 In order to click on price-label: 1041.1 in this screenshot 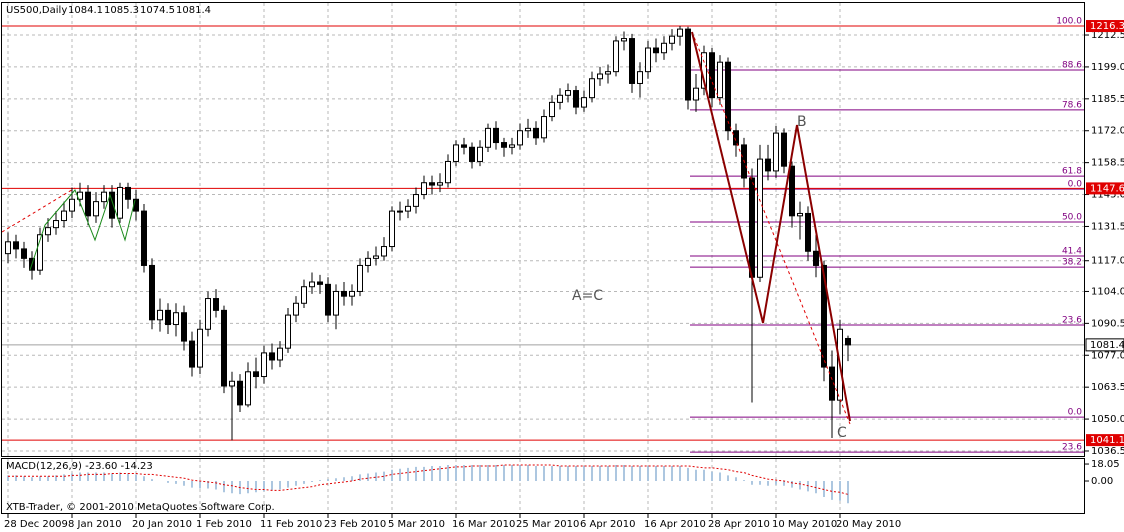, I will do `click(1107, 440)`.